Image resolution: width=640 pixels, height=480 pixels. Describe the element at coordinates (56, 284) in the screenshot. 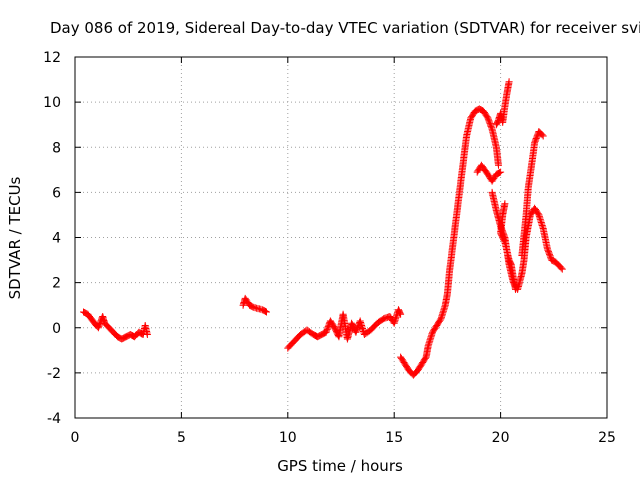

I see `y-tick-label: 2` at that location.